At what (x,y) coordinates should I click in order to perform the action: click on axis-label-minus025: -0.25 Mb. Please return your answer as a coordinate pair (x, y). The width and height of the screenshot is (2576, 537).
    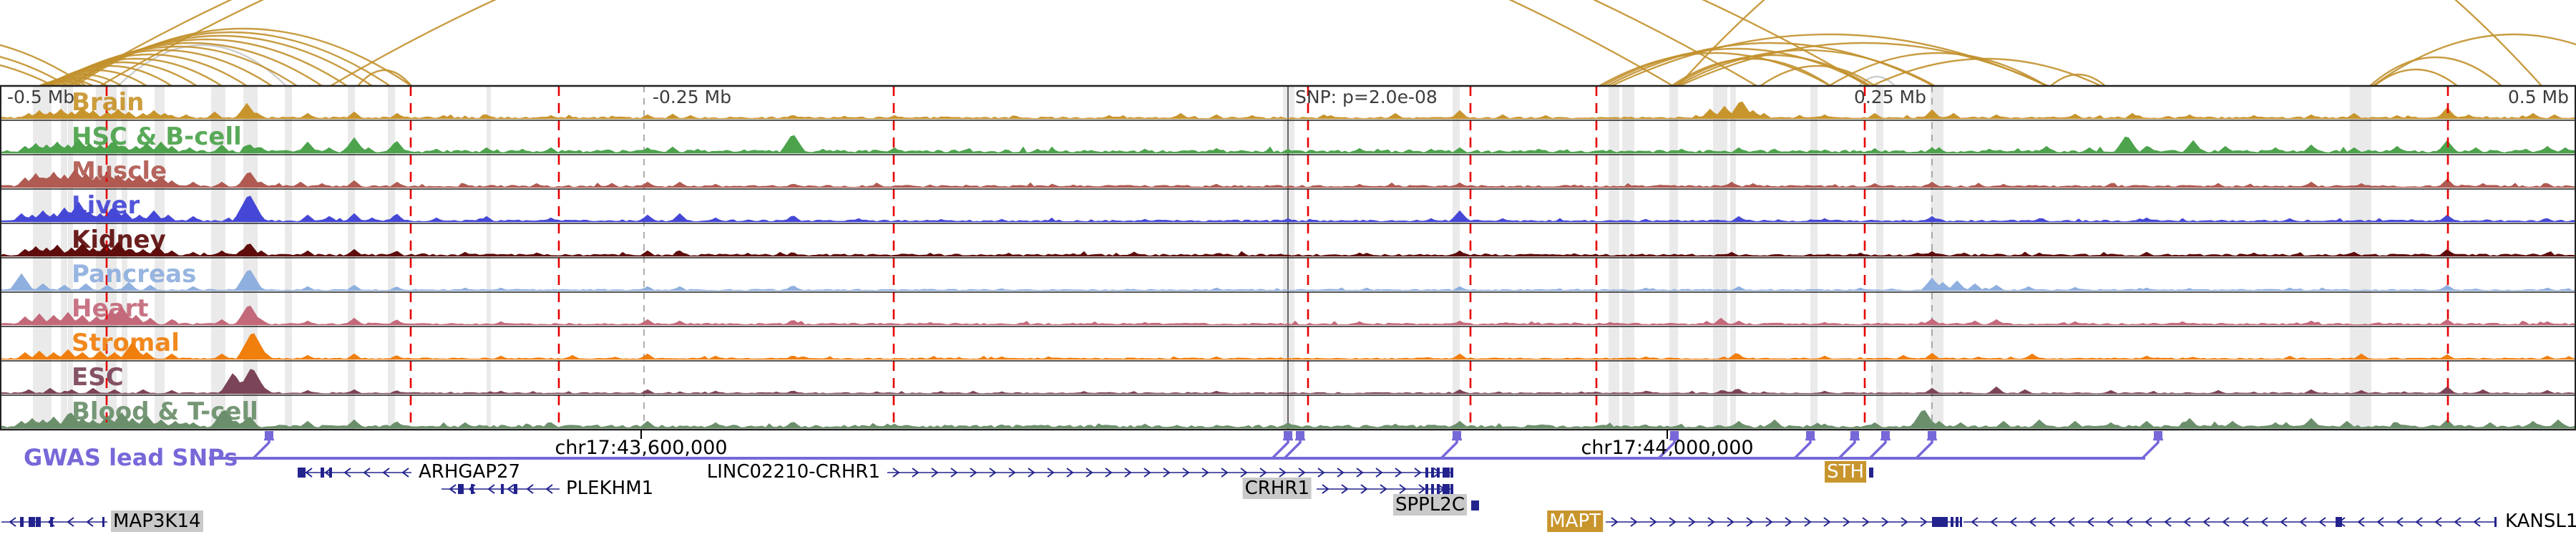
    Looking at the image, I should click on (692, 97).